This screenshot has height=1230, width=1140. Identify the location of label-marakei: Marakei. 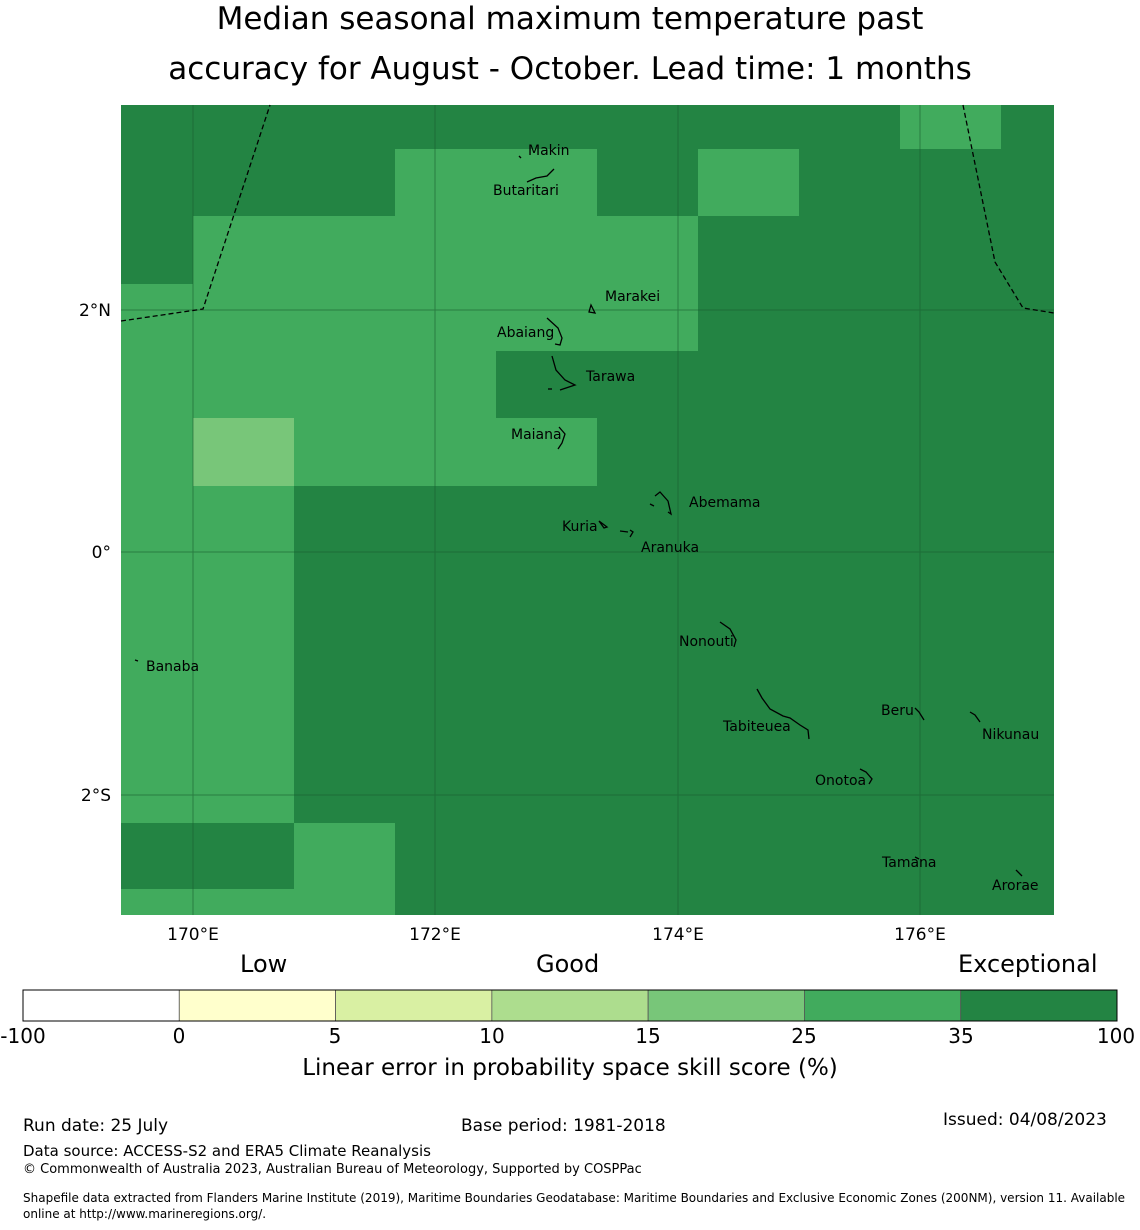
(632, 297).